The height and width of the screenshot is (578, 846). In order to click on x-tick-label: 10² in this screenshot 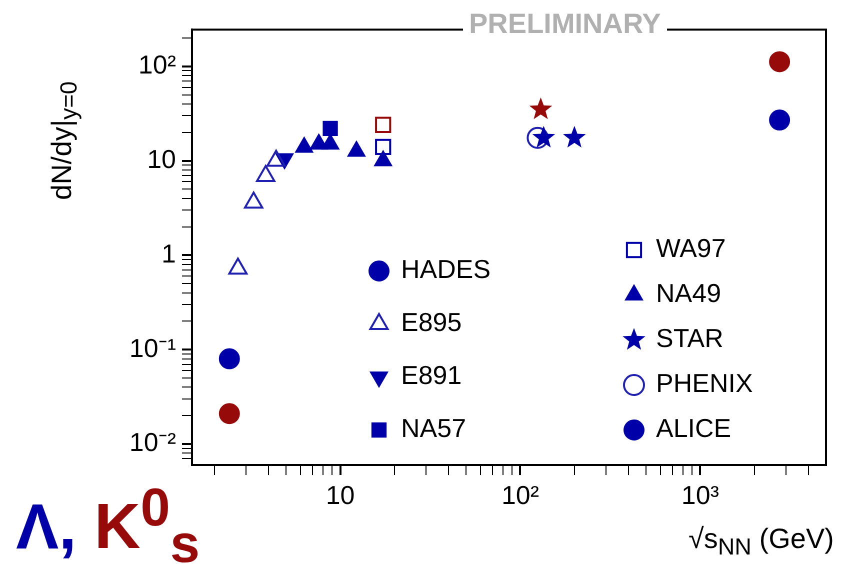, I will do `click(520, 495)`.